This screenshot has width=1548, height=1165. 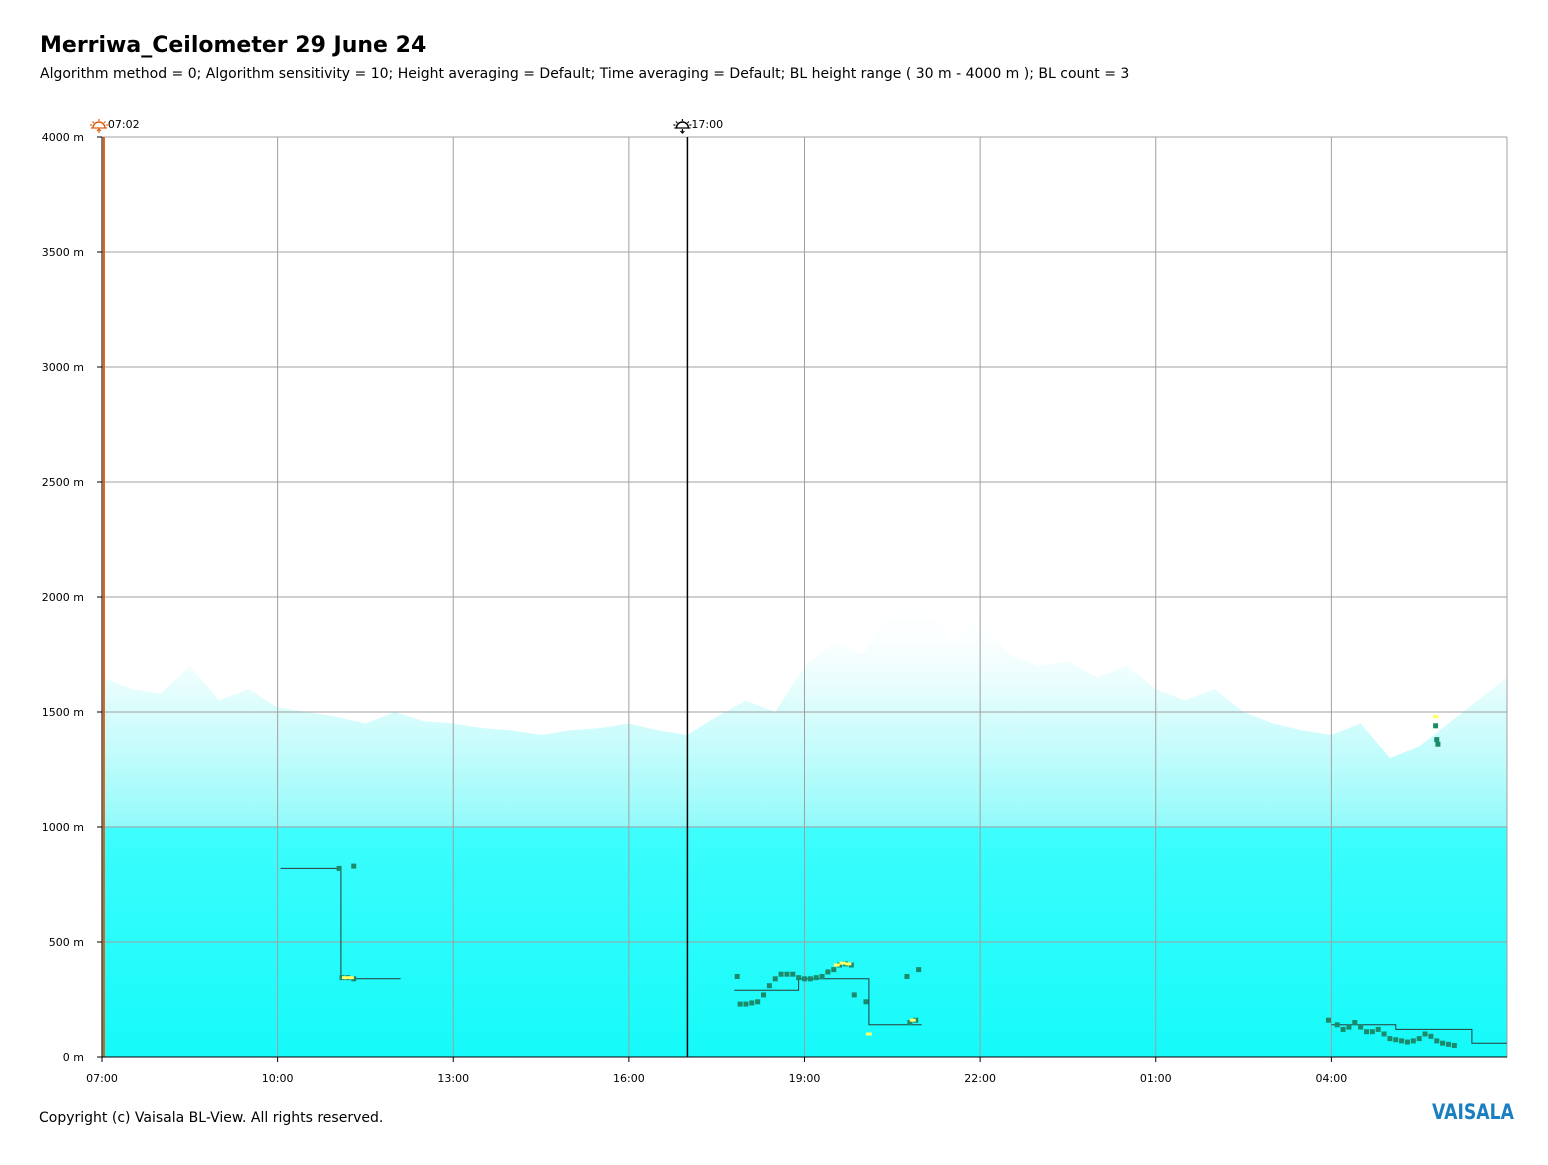 What do you see at coordinates (99, 130) in the screenshot?
I see `sunrise-icon-arrow` at bounding box center [99, 130].